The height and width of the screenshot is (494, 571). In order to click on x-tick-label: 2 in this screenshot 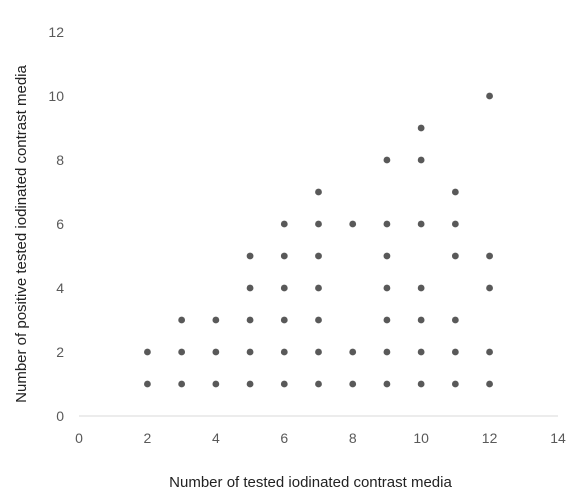, I will do `click(148, 438)`.